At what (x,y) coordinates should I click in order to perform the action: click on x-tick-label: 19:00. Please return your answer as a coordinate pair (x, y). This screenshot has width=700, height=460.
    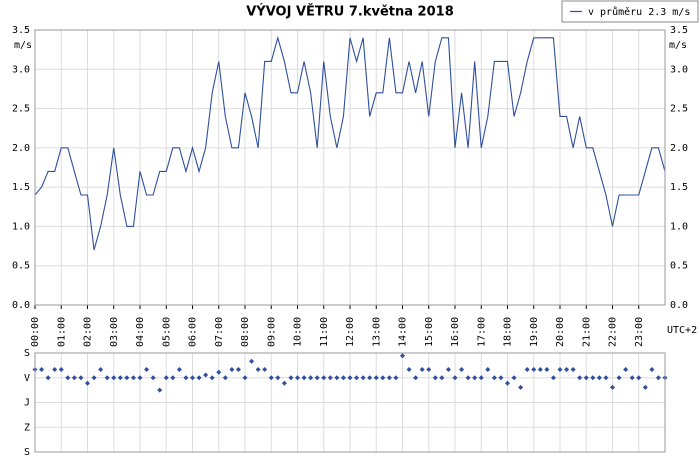
    Looking at the image, I should click on (534, 332).